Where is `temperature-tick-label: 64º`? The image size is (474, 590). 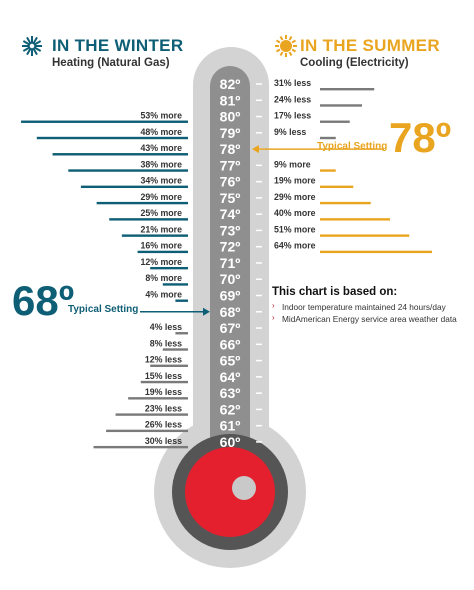
temperature-tick-label: 64º is located at coordinates (230, 377).